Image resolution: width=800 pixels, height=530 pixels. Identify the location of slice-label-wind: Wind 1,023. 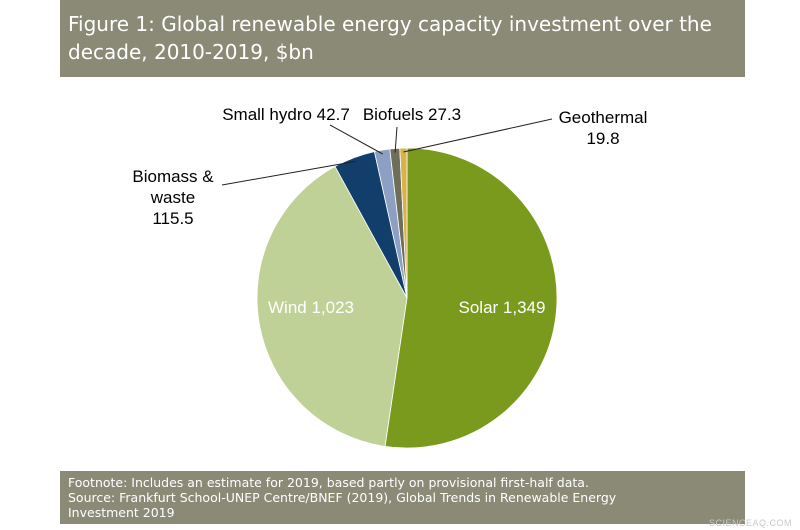
(311, 307).